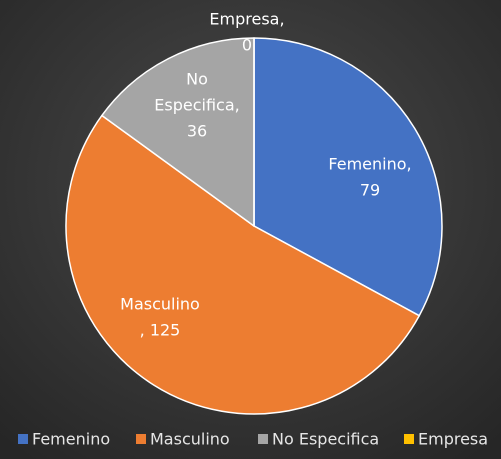 The height and width of the screenshot is (459, 501). I want to click on data-label: Empresa,, so click(246, 19).